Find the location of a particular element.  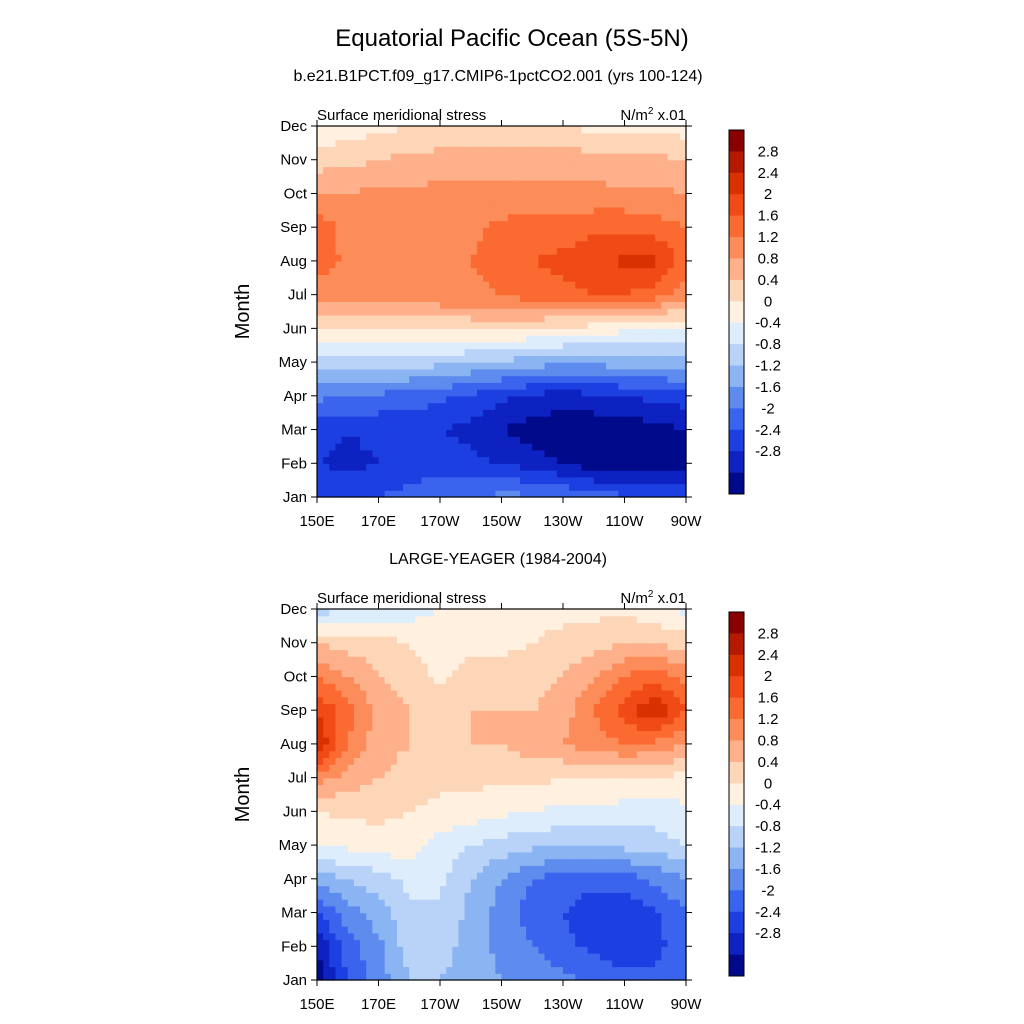

y-tick-label: Sep is located at coordinates (293, 227).